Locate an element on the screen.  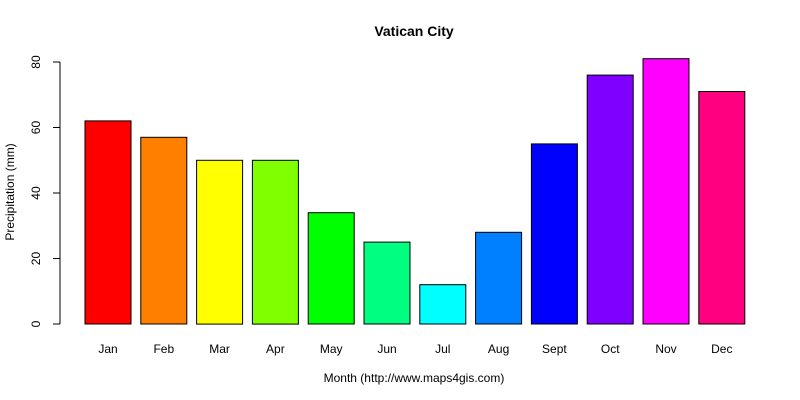
y-tick-label: 60 is located at coordinates (36, 128).